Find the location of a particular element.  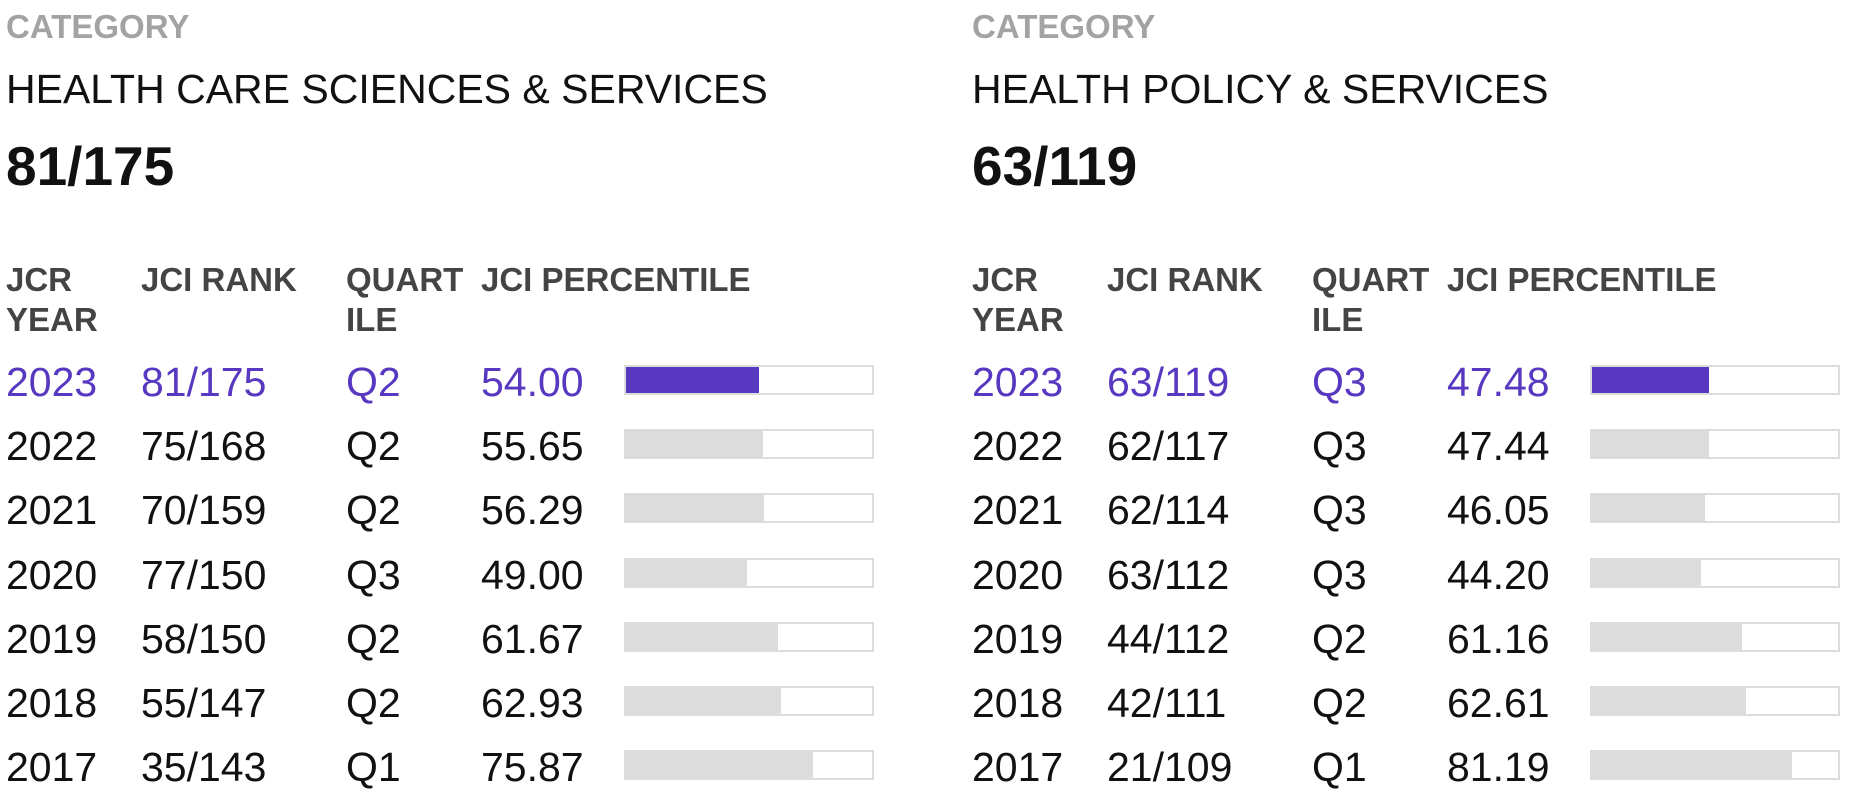

cell-jci-percentile: 81.19 is located at coordinates (1498, 767).